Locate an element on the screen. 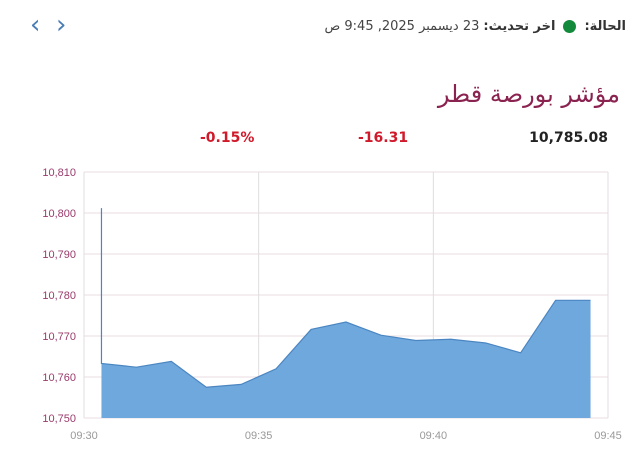 This screenshot has width=640, height=464. y-tick-label: 10,750 is located at coordinates (59, 419).